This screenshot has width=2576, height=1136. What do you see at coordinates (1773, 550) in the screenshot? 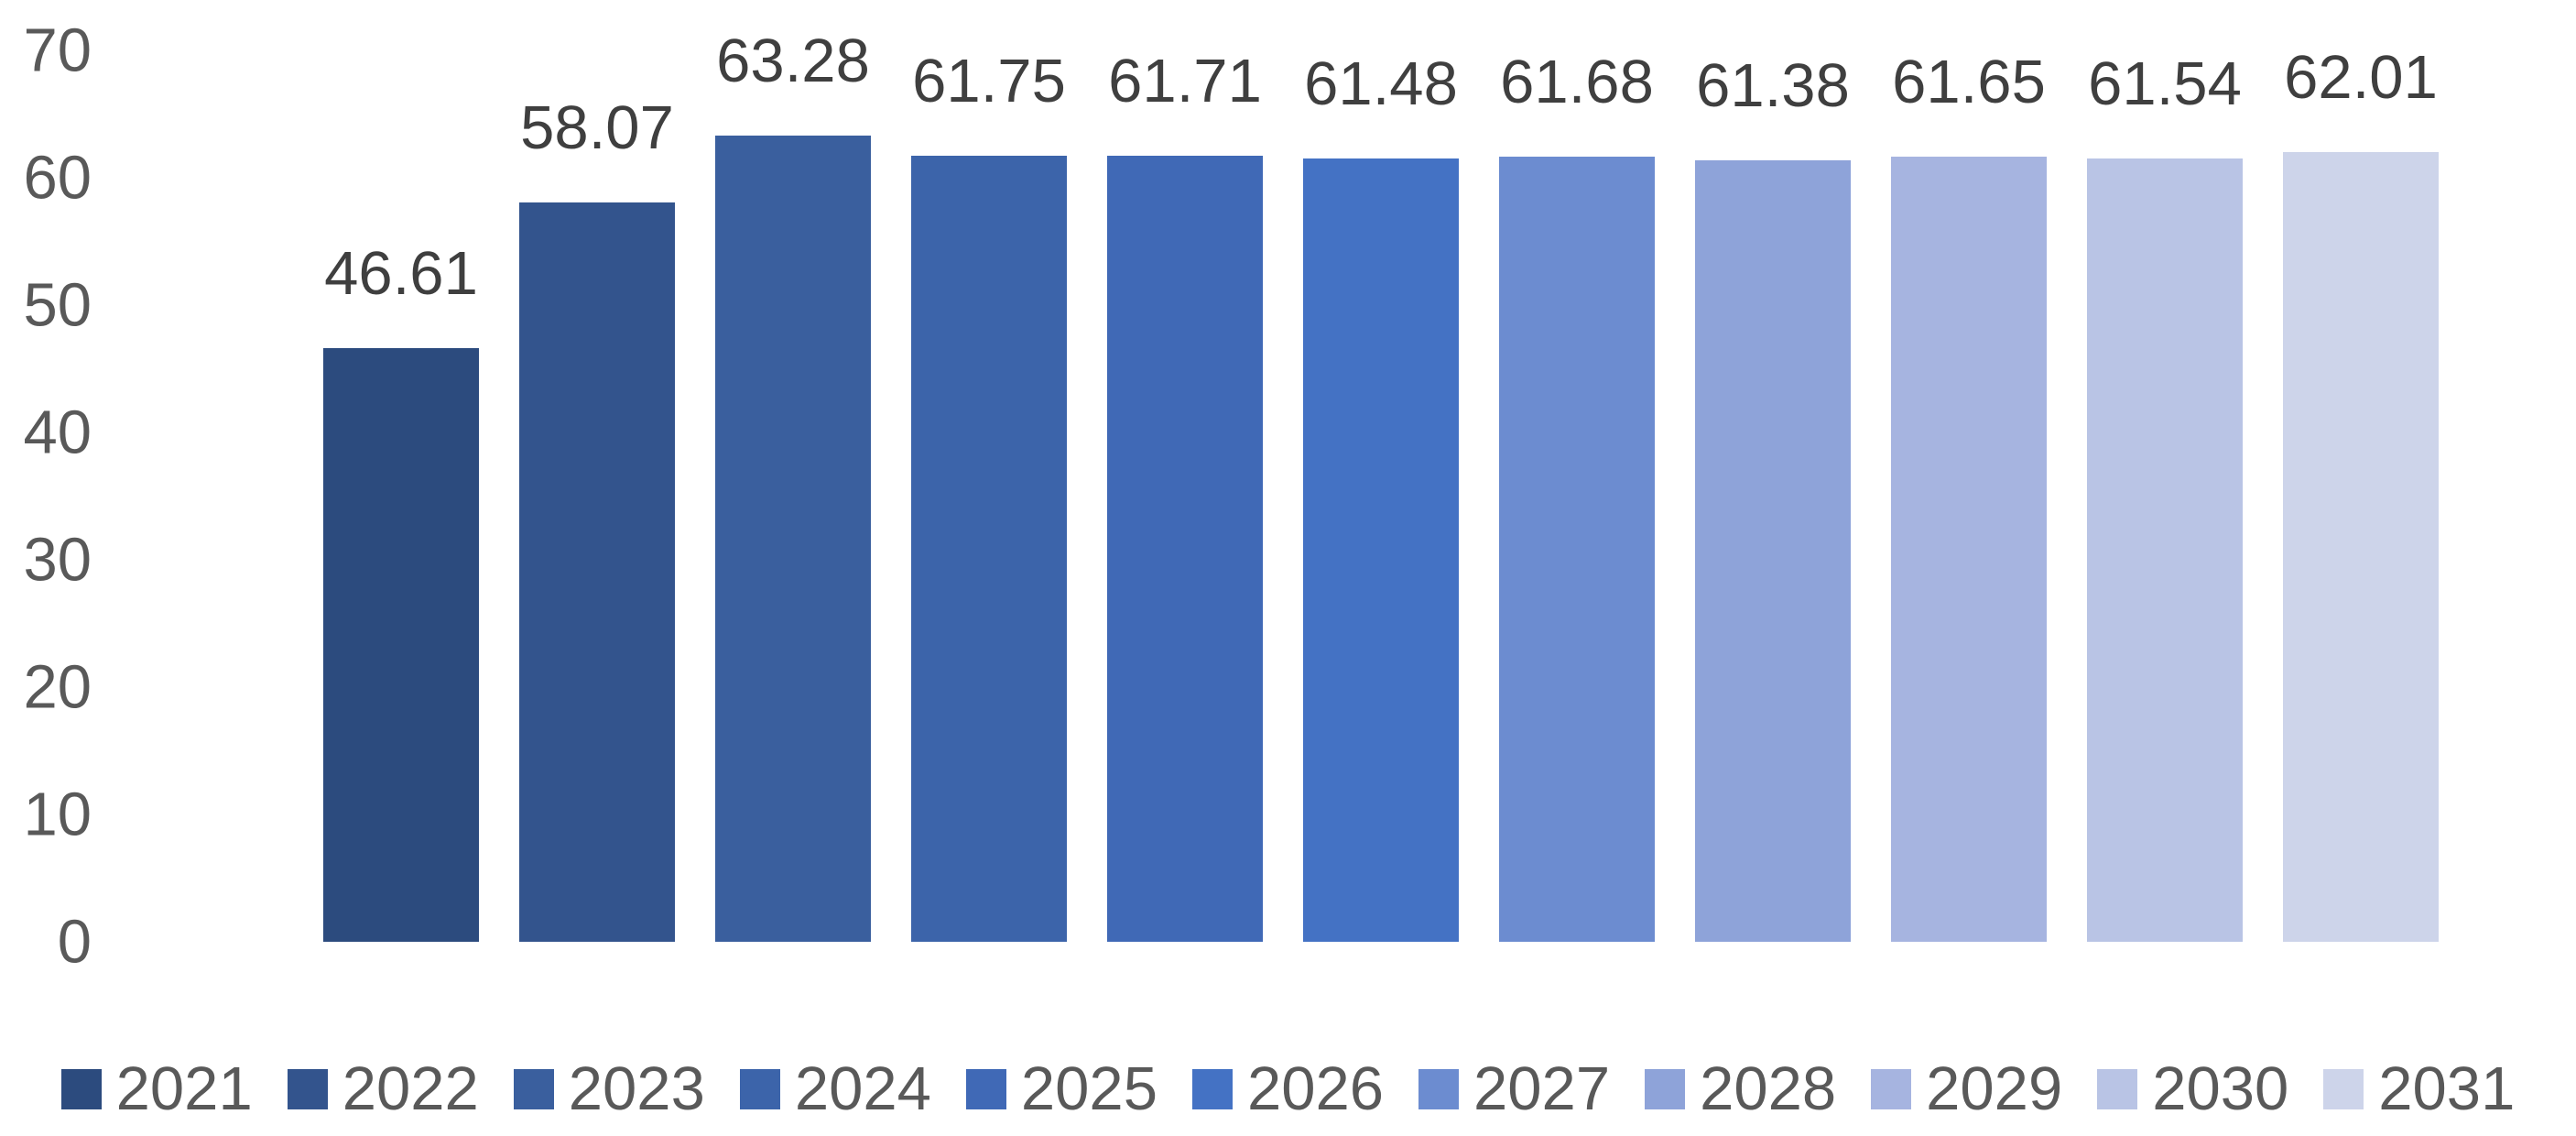
I see `bar-2028` at bounding box center [1773, 550].